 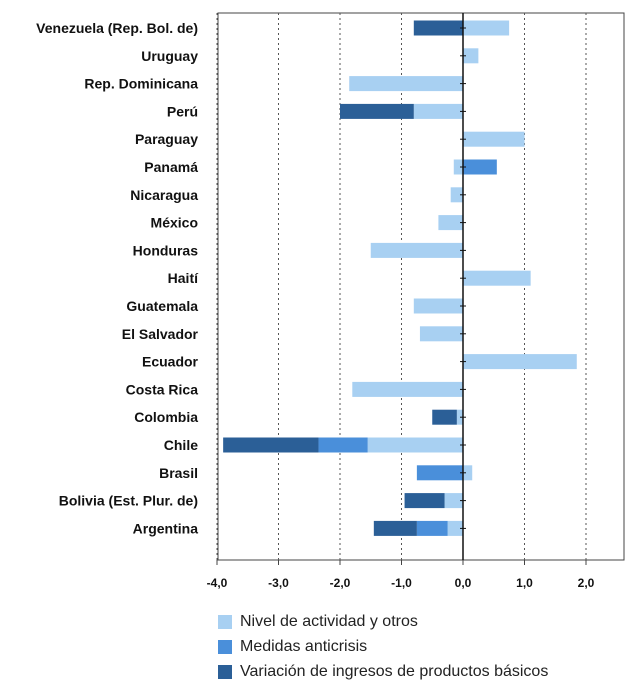 What do you see at coordinates (225, 621) in the screenshot?
I see `legend-swatch-nivel` at bounding box center [225, 621].